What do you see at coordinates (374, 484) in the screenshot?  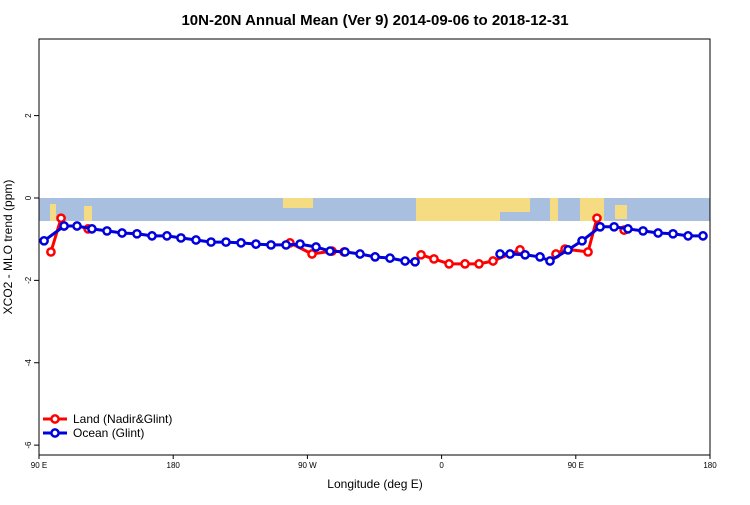 I see `x-axis-label: Longitude (deg E)` at bounding box center [374, 484].